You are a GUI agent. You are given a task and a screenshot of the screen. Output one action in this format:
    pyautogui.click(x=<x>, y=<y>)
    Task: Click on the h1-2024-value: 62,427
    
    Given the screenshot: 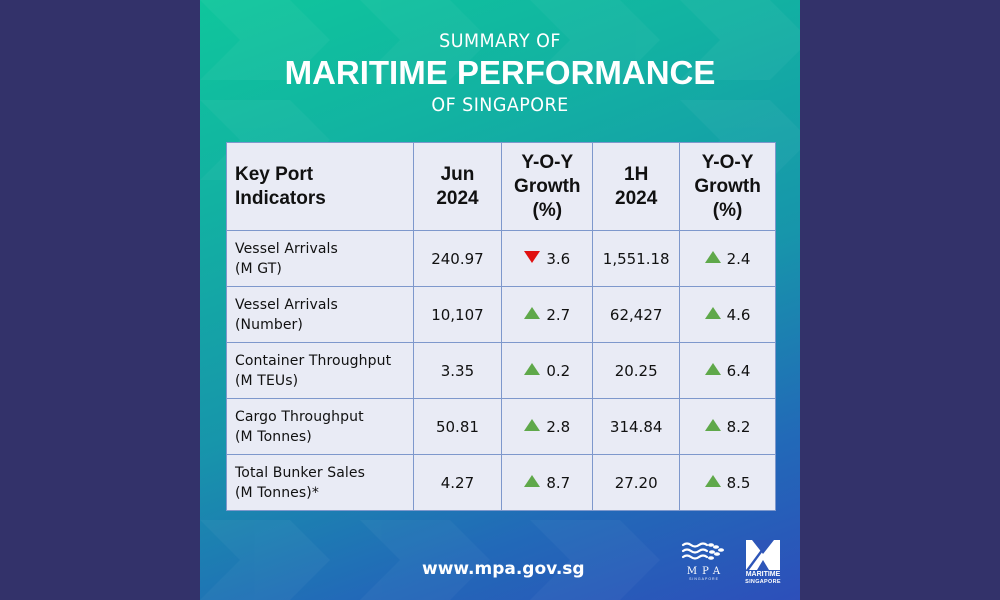 What is the action you would take?
    pyautogui.click(x=636, y=314)
    